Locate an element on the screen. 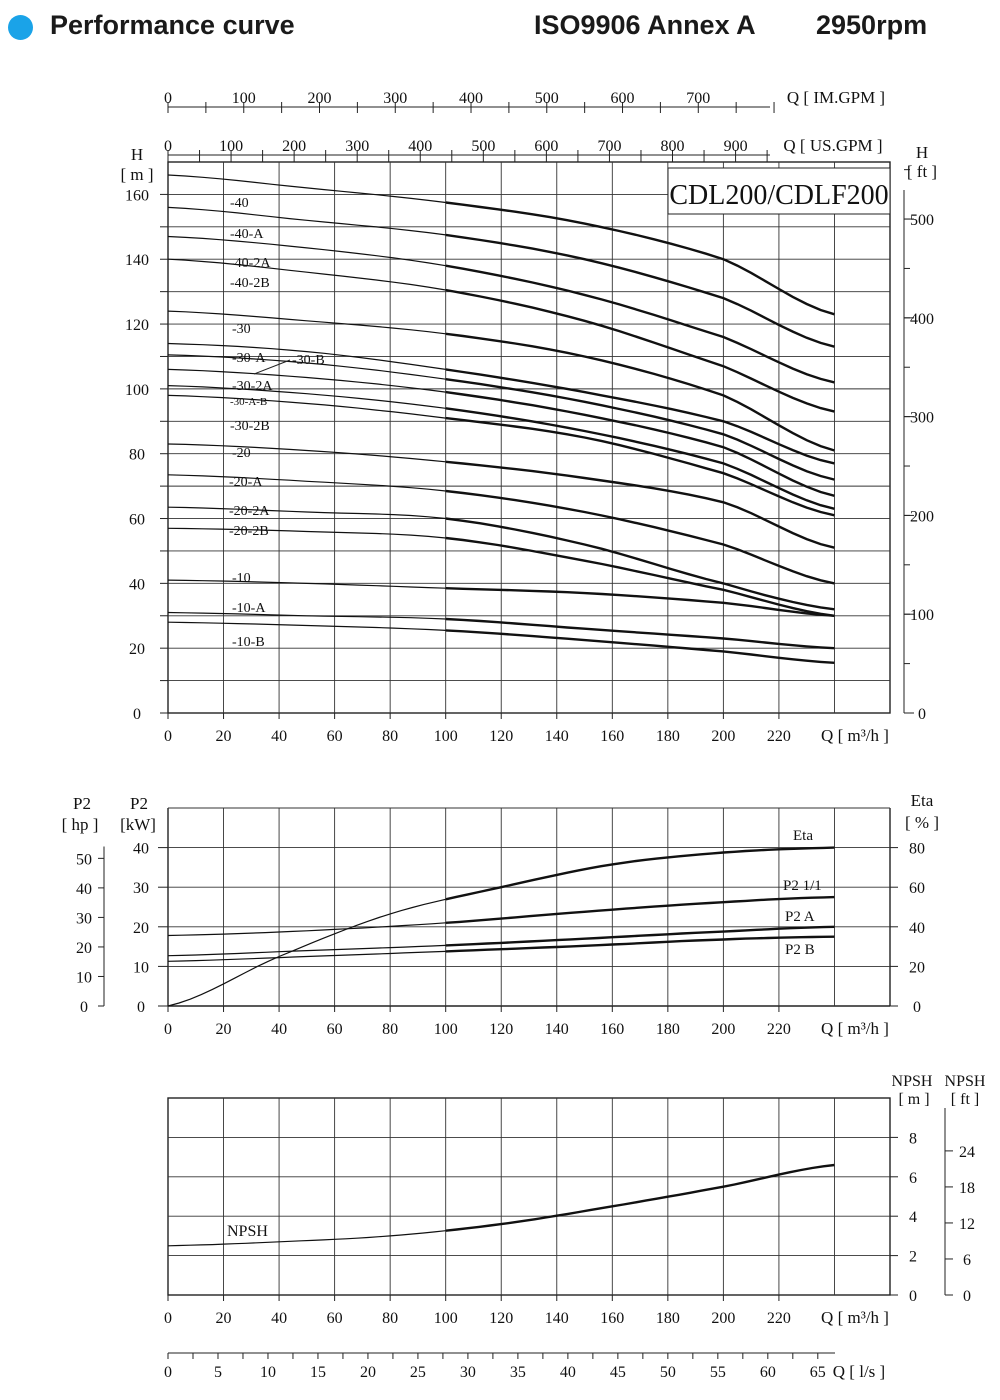  head-x-tick-label: 40 is located at coordinates (279, 736).